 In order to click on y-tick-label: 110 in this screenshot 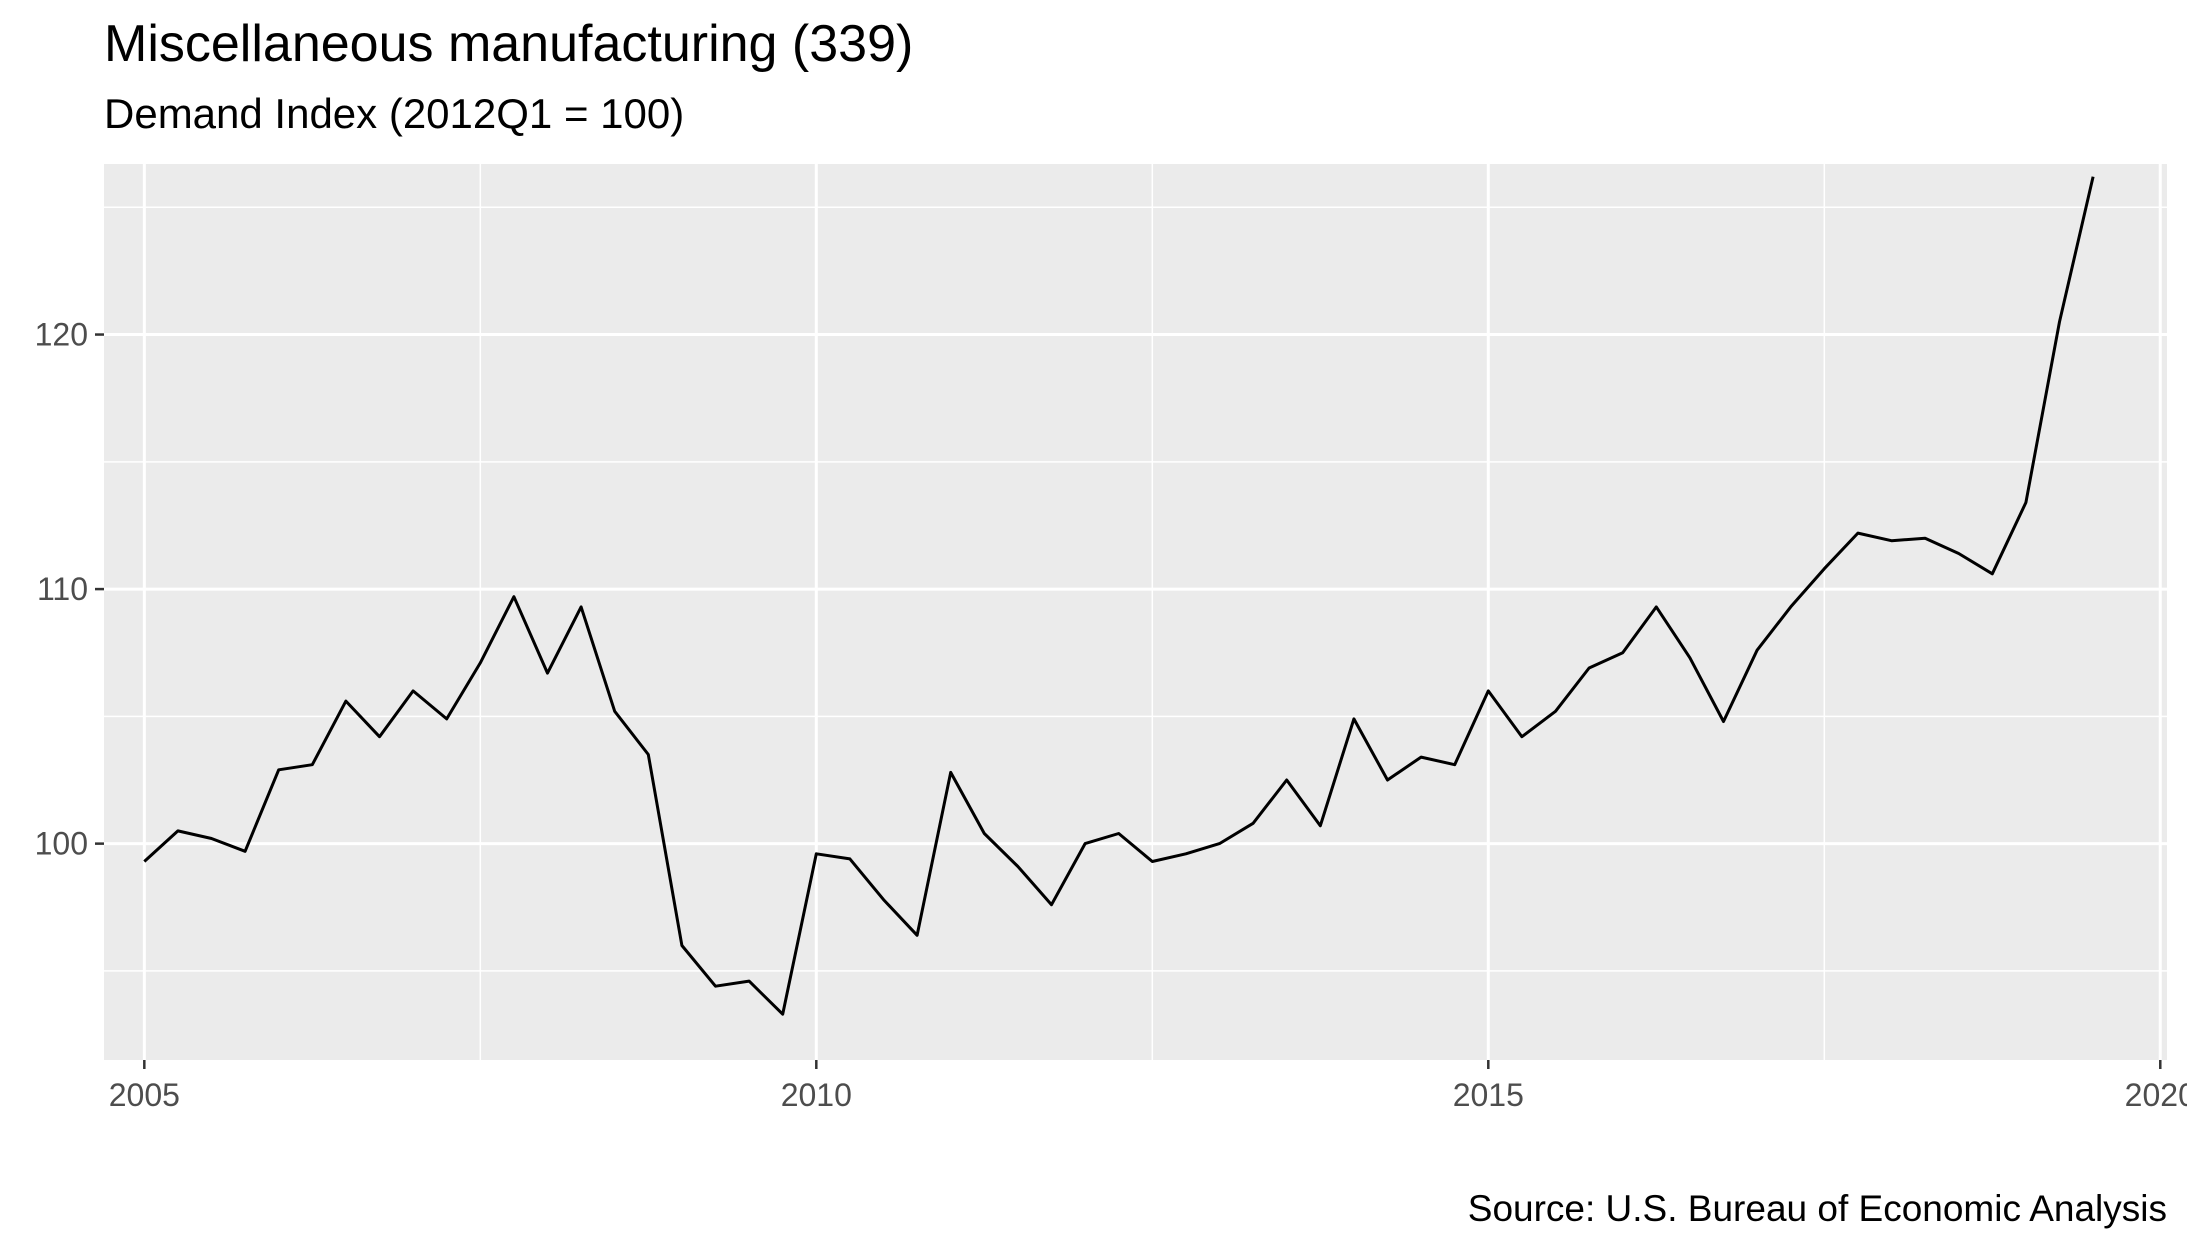, I will do `click(62, 589)`.